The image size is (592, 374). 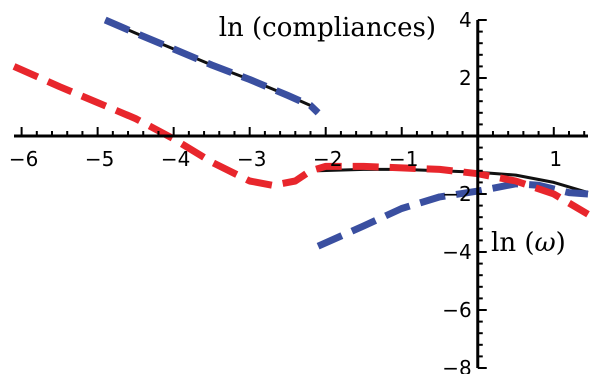 What do you see at coordinates (327, 159) in the screenshot?
I see `x-tick-label: −2` at bounding box center [327, 159].